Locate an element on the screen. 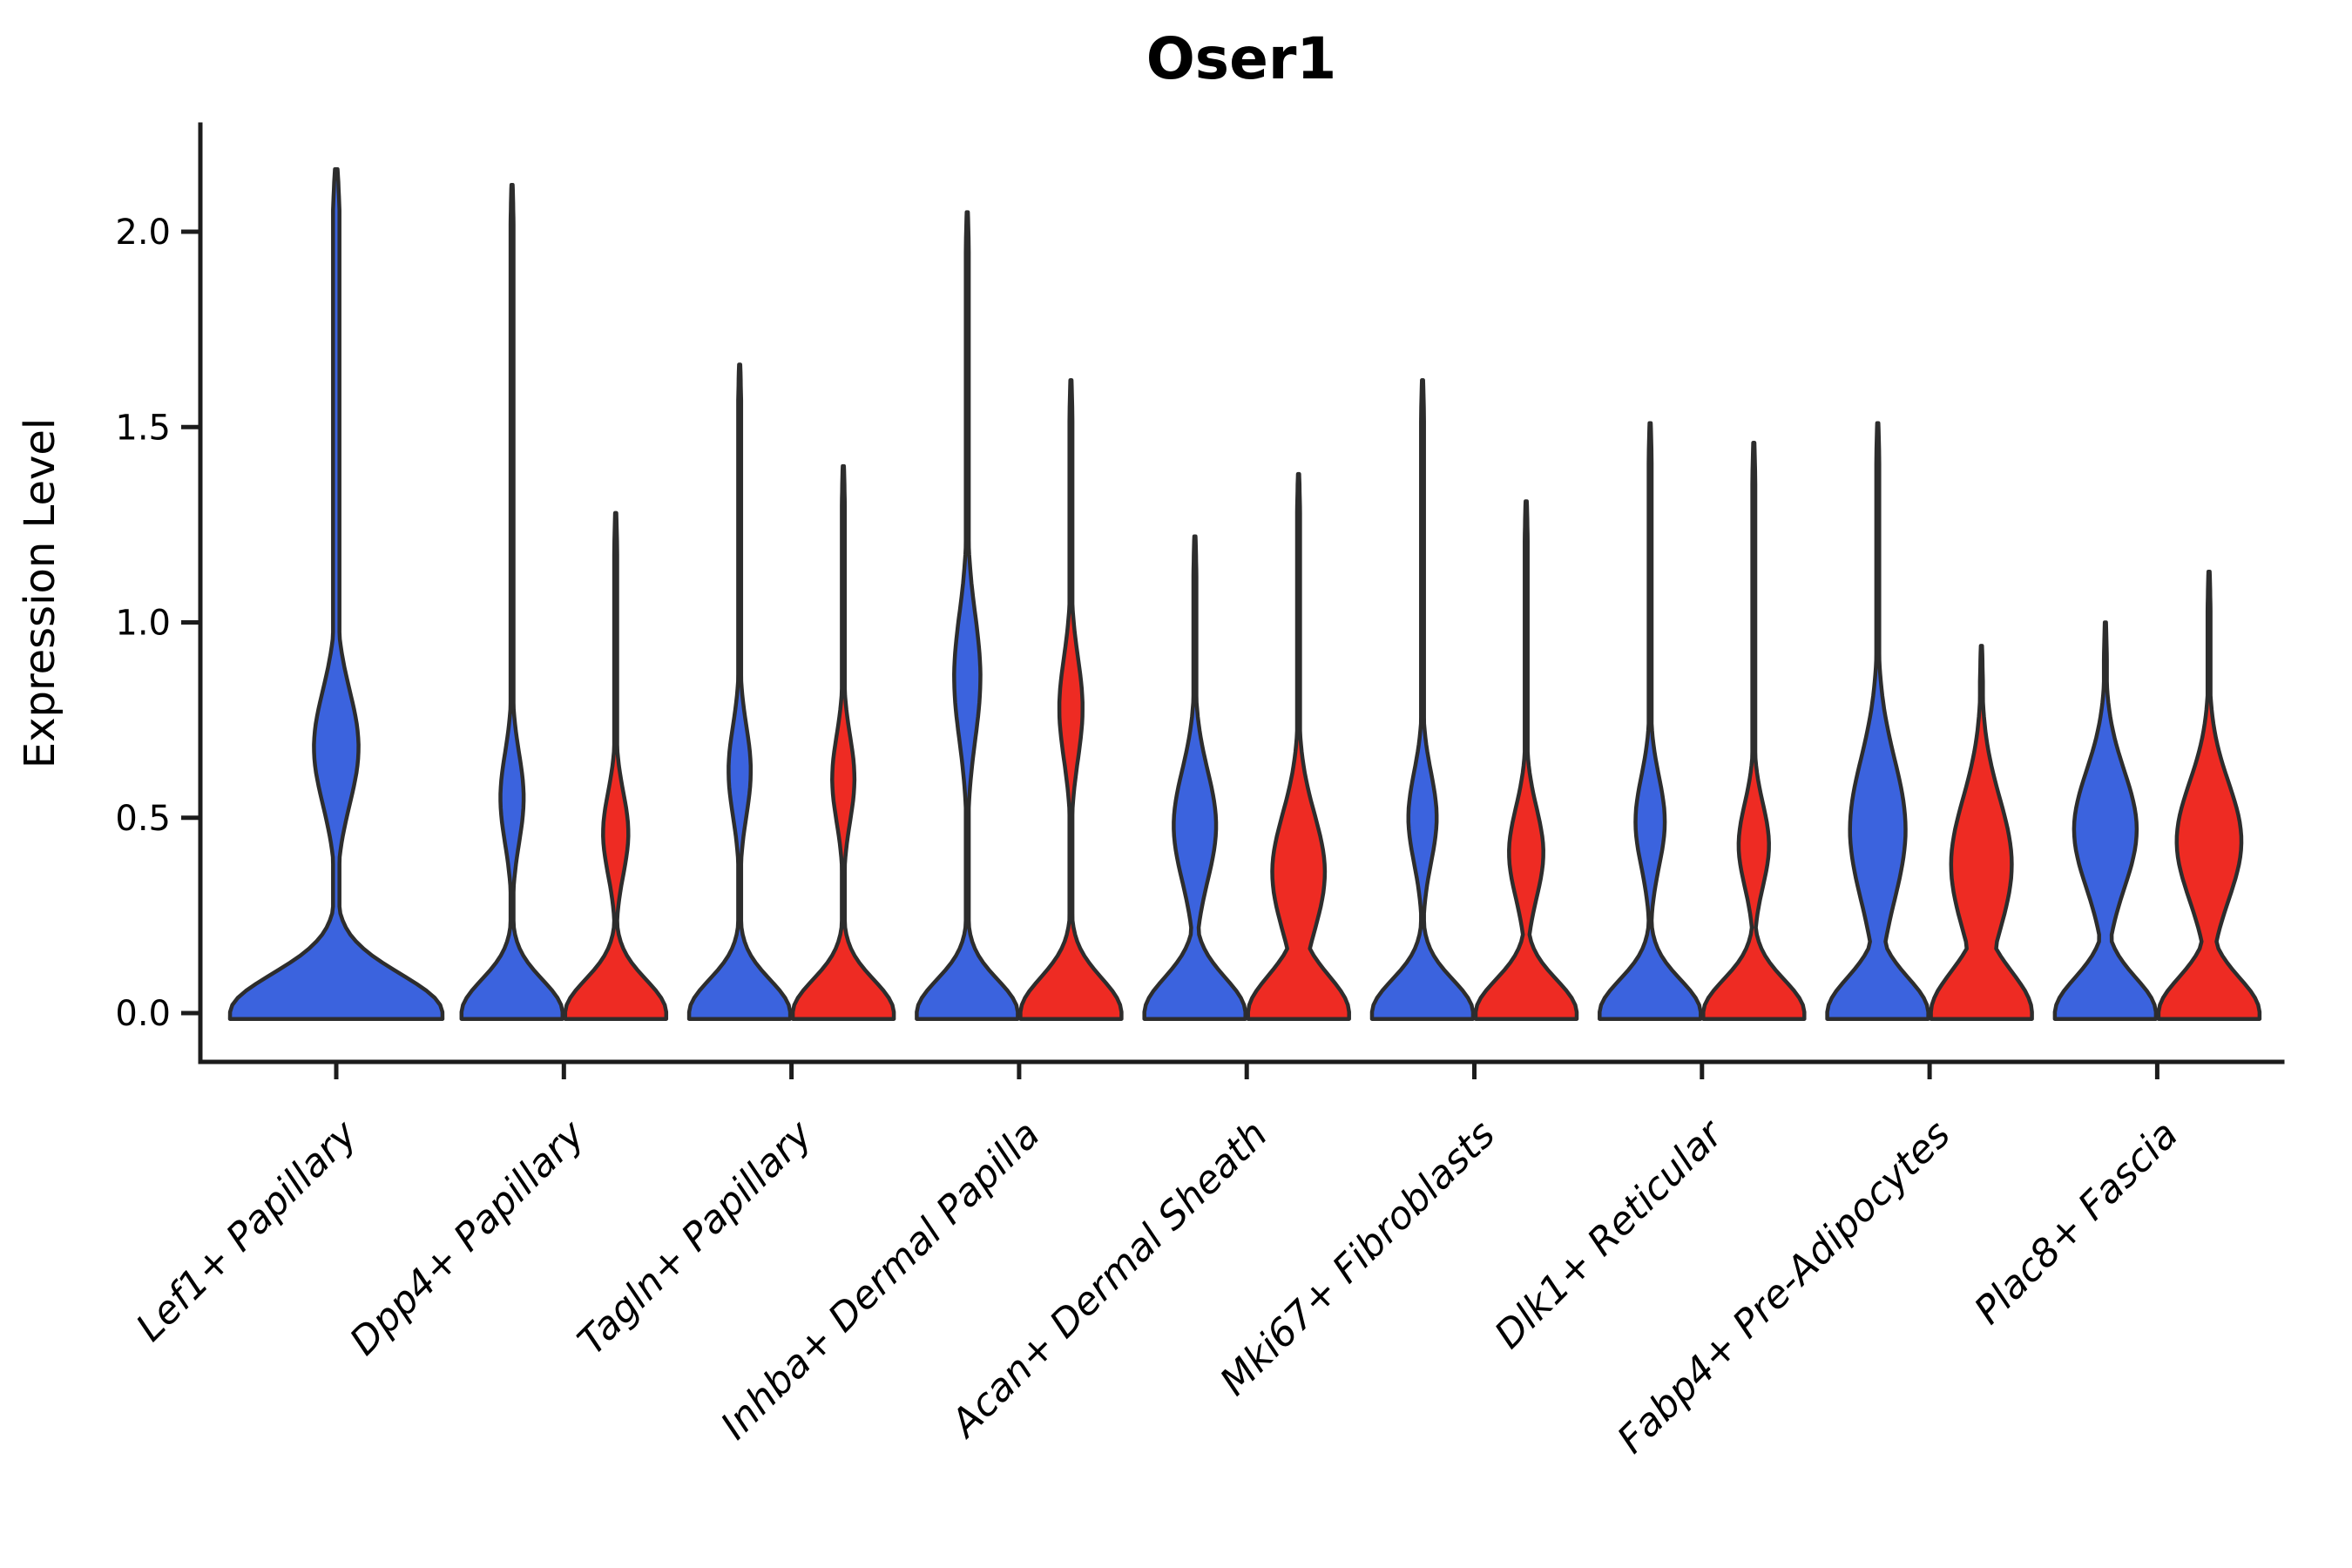  violin-8-right is located at coordinates (2209, 795).